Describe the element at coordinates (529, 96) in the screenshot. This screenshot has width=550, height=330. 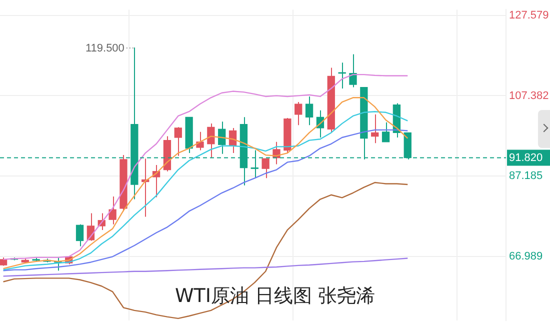
I see `y-tick-label: 107.382` at that location.